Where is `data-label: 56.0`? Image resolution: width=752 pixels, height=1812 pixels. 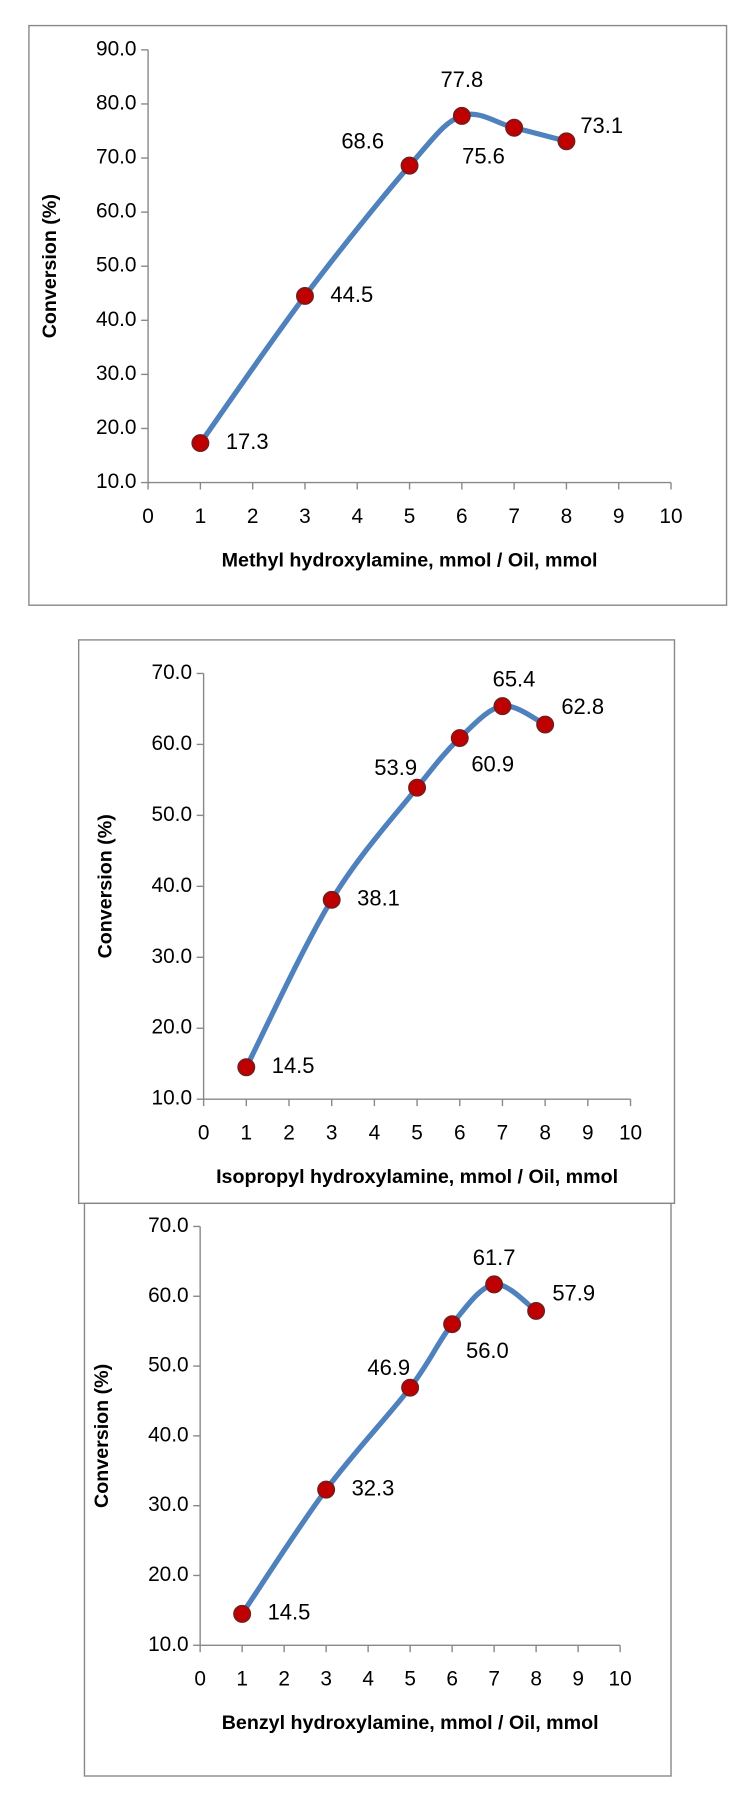 data-label: 56.0 is located at coordinates (487, 1350).